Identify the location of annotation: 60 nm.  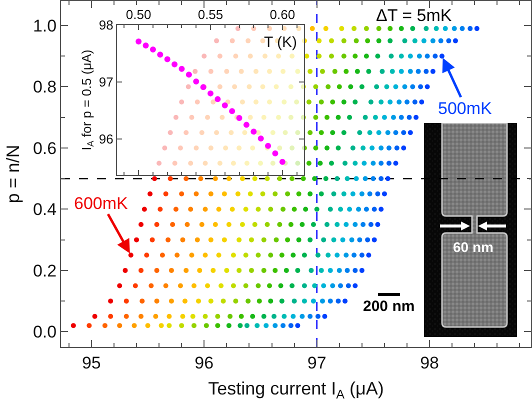
(473, 247).